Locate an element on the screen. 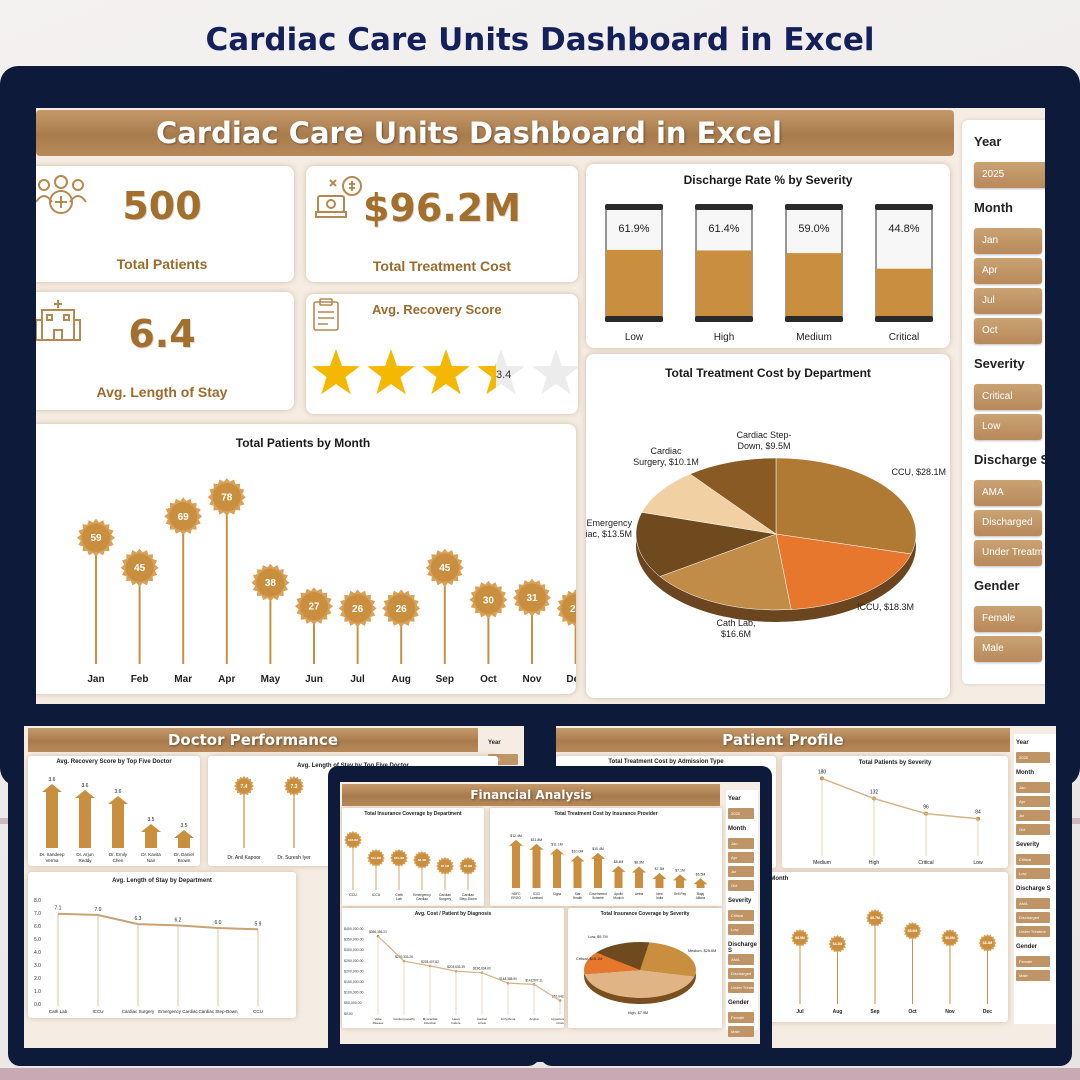 The width and height of the screenshot is (1080, 1080). slicer-button: Under Treatme is located at coordinates (1008, 553).